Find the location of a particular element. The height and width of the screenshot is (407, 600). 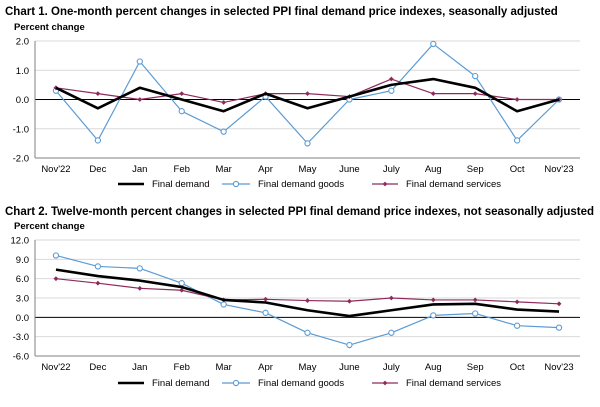

series-line is located at coordinates (307, 95).